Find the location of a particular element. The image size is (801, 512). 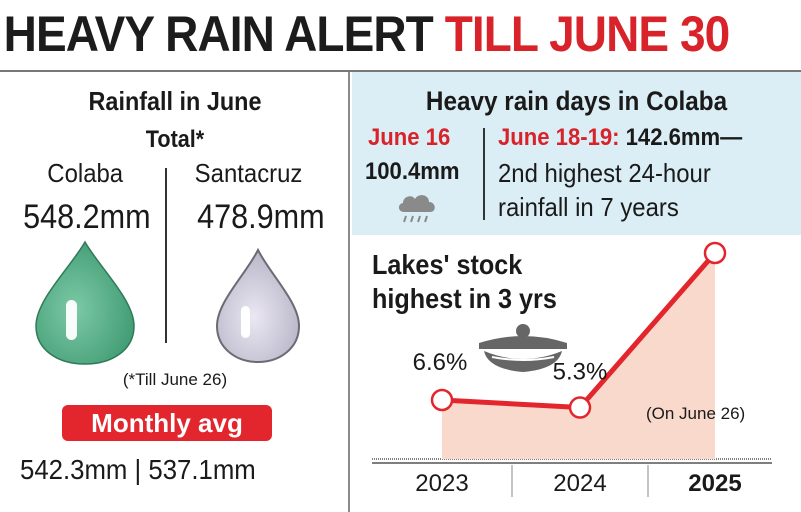

day2-description-2: rainfall in 7 years is located at coordinates (588, 207).